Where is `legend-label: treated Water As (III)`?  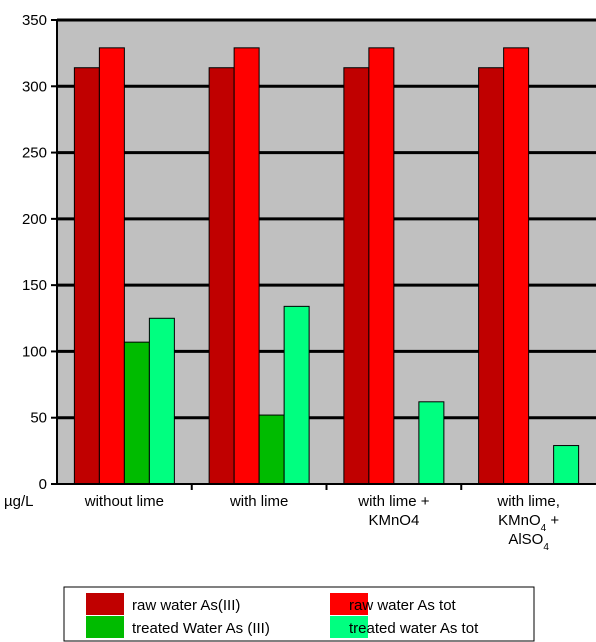
legend-label: treated Water As (III) is located at coordinates (201, 628).